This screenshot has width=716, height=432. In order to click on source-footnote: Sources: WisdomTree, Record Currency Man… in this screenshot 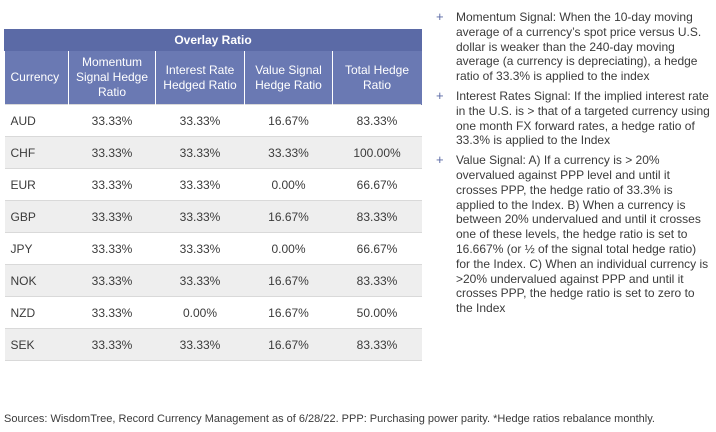, I will do `click(329, 419)`.